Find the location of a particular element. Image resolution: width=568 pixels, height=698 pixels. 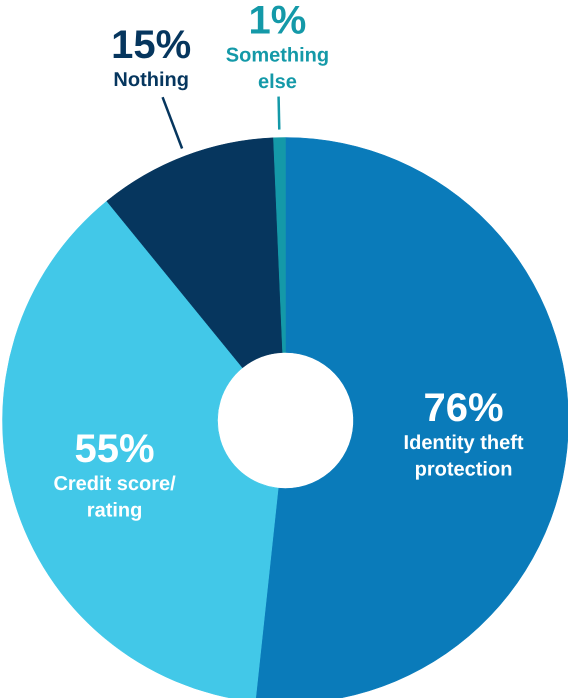

data-label: 55% is located at coordinates (114, 449).